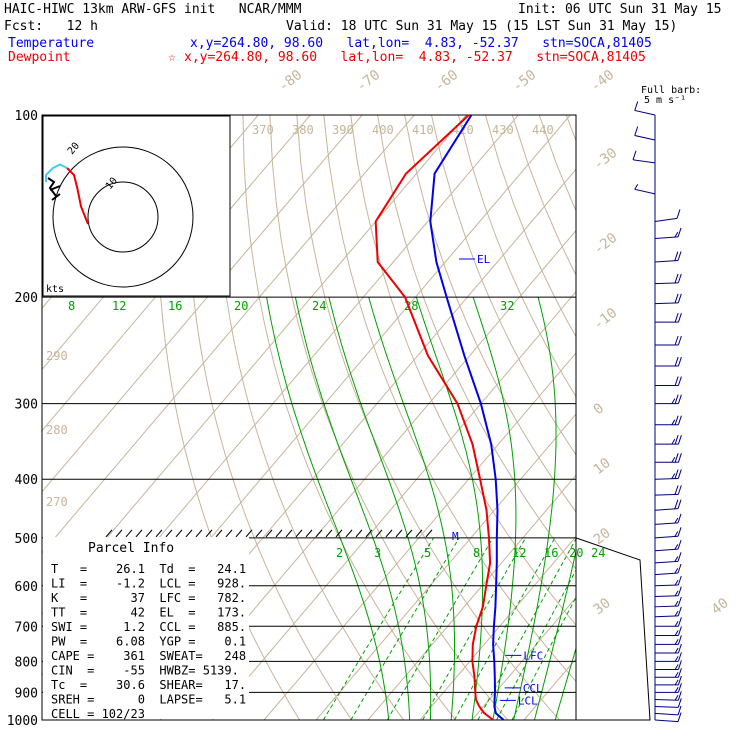  I want to click on parcel-row: Tc = 30.6 SHEAR= 17., so click(148, 685).